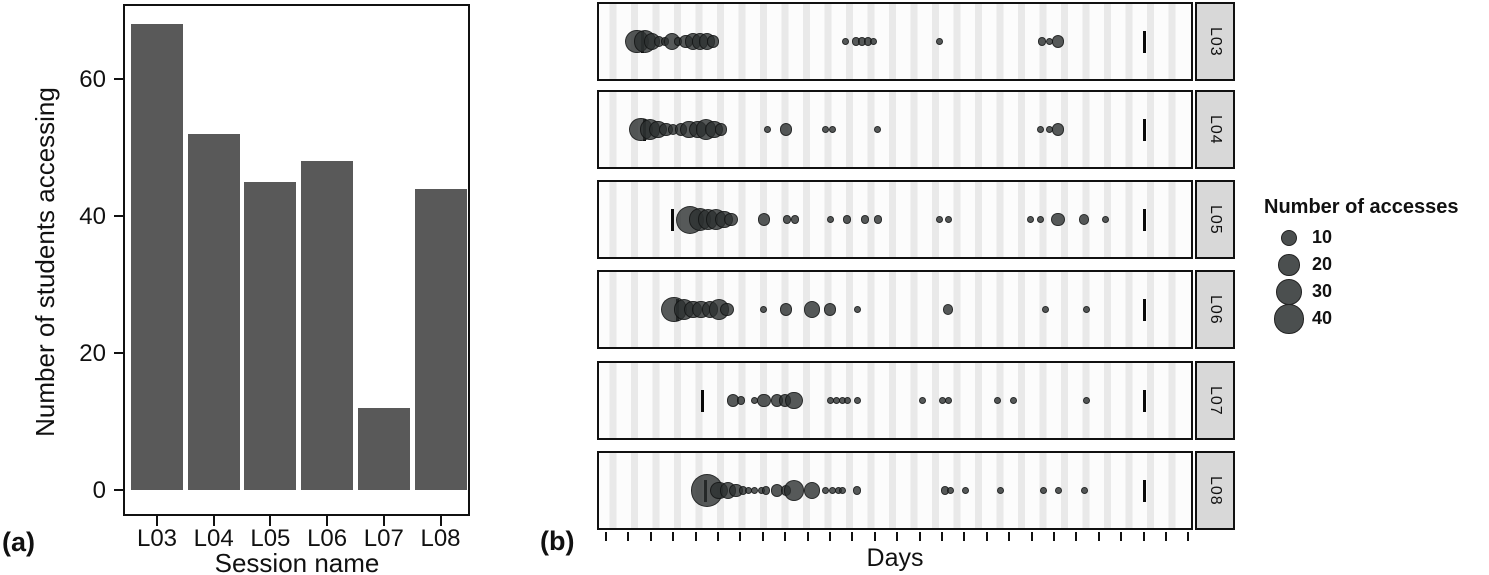 The width and height of the screenshot is (1489, 575). I want to click on panel-a-x-tick-label: L04, so click(213, 538).